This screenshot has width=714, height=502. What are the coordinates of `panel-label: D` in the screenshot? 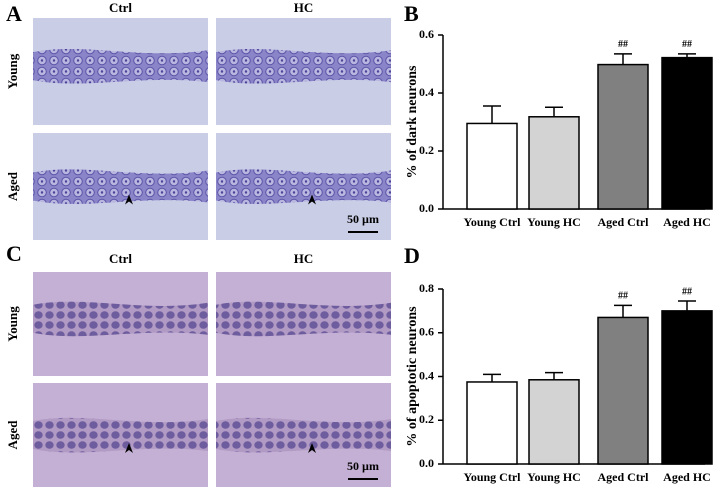 It's located at (412, 255).